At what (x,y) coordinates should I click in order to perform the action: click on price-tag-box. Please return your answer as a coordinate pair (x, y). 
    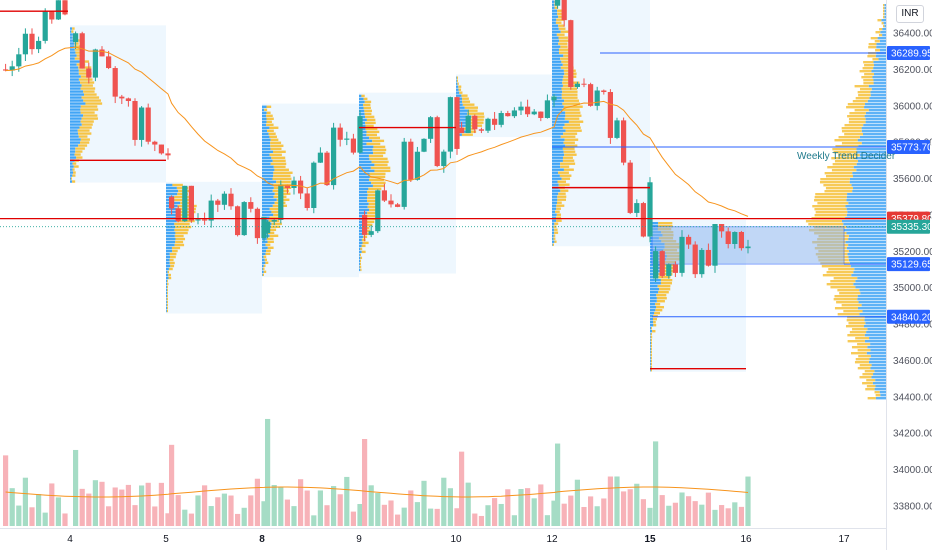
    Looking at the image, I should click on (908, 264).